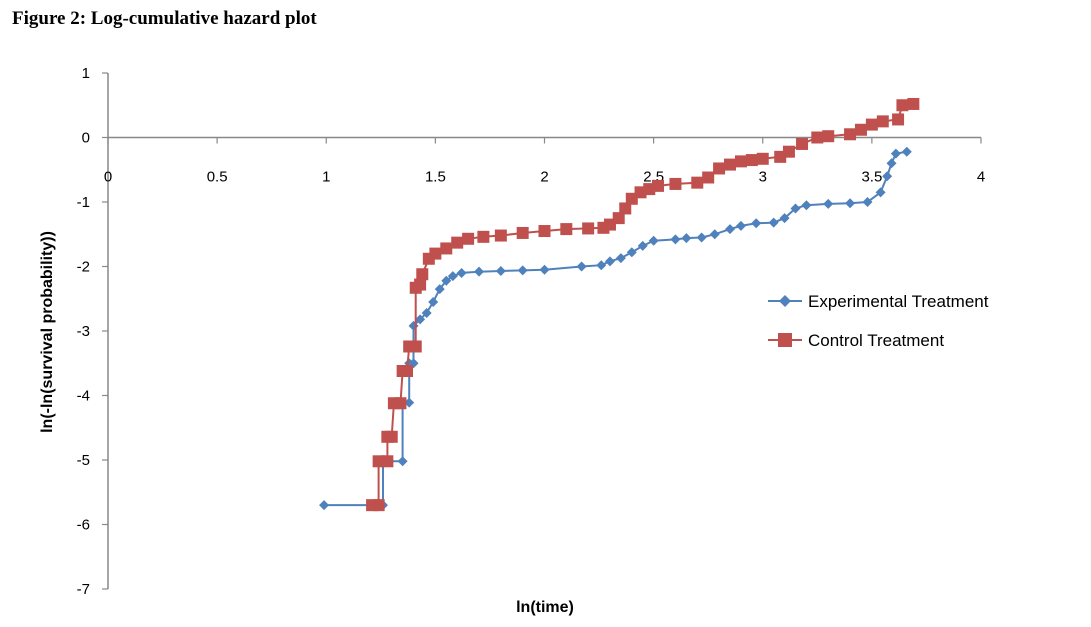 The image size is (1091, 627). What do you see at coordinates (878, 321) in the screenshot?
I see `legend: Experimental Treatment Control Treatment` at bounding box center [878, 321].